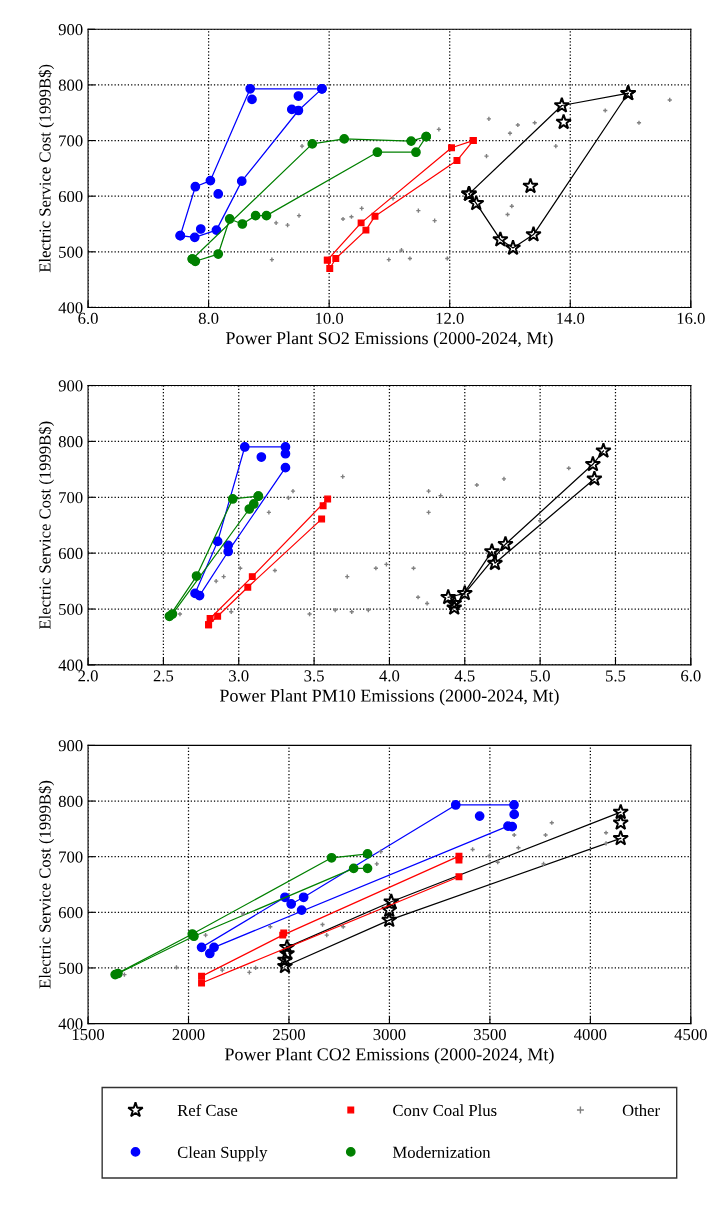 This screenshot has width=710, height=1220. What do you see at coordinates (239, 676) in the screenshot?
I see `x-tick-label: 3.0` at bounding box center [239, 676].